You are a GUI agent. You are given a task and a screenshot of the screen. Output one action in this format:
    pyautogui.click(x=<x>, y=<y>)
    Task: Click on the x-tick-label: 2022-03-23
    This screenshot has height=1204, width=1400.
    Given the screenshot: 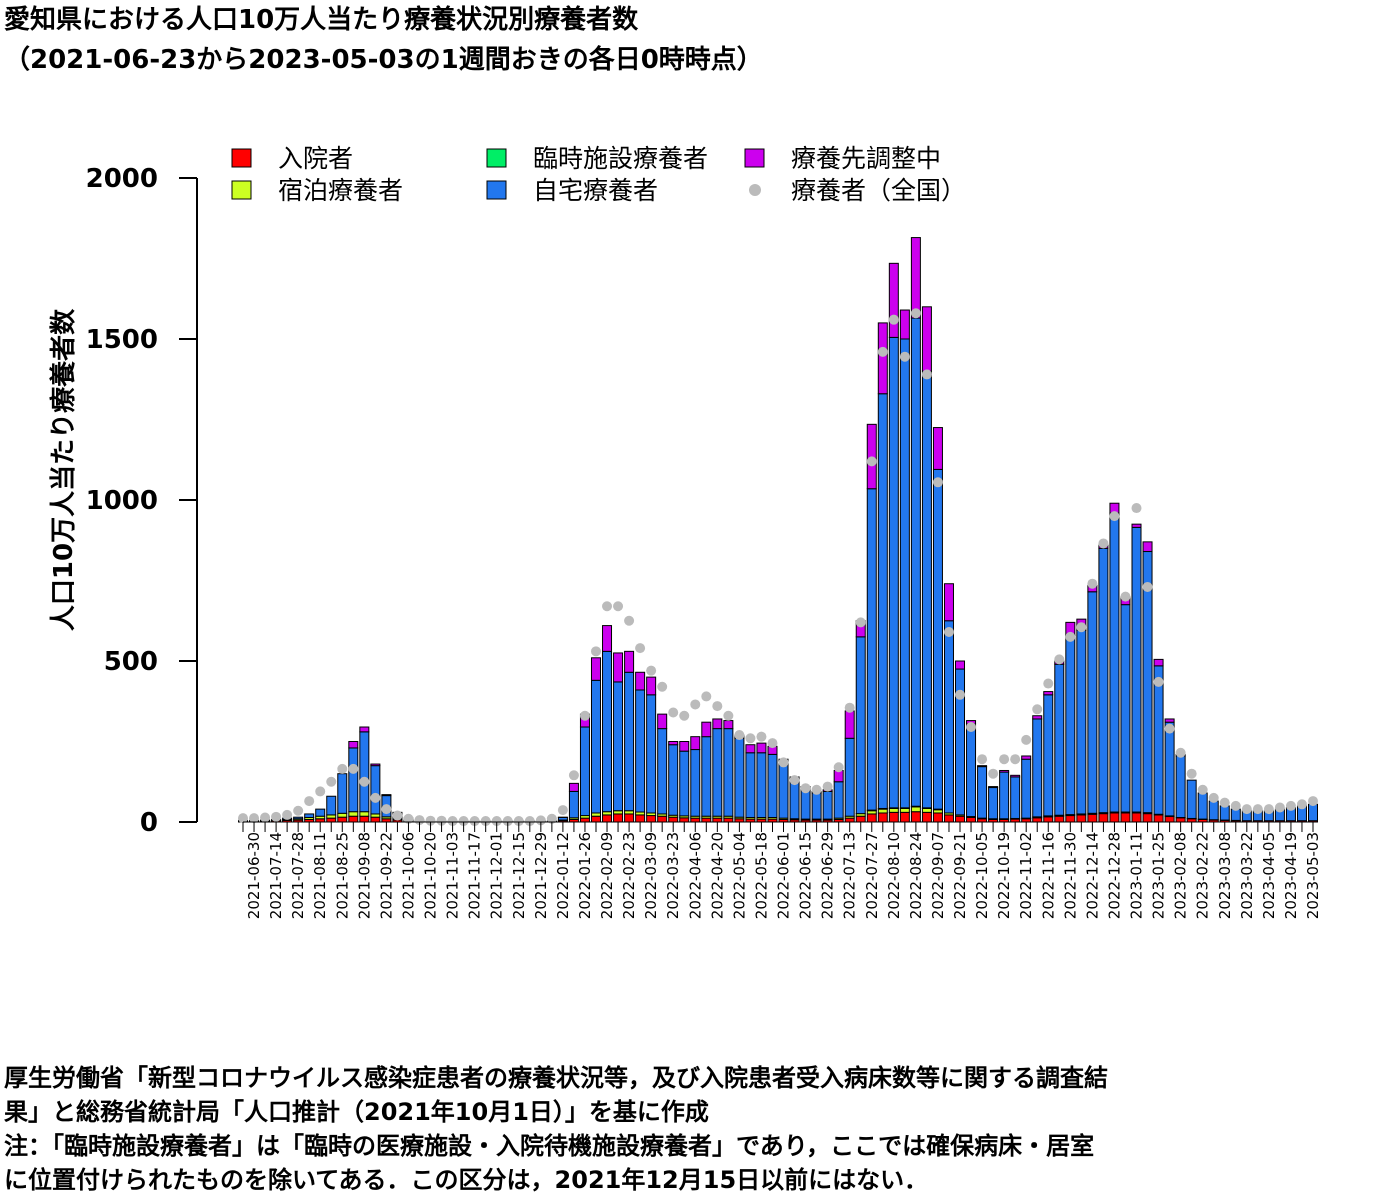 What is the action you would take?
    pyautogui.click(x=673, y=875)
    